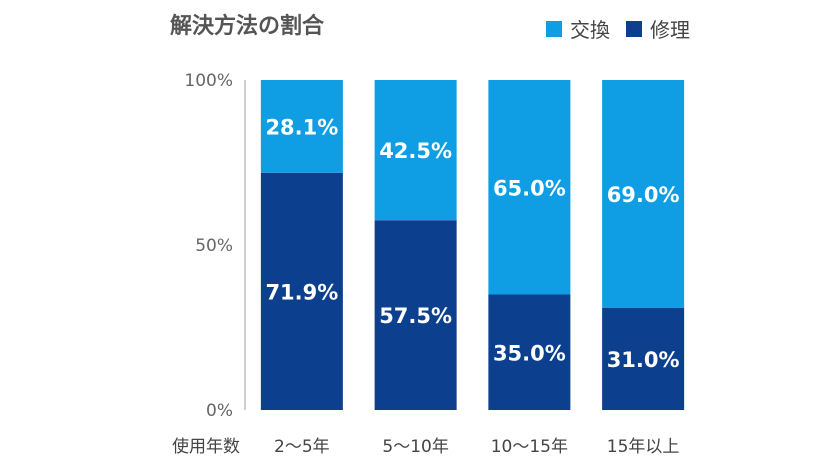 This screenshot has width=838, height=466. I want to click on legend-swatch-koukan, so click(554, 28).